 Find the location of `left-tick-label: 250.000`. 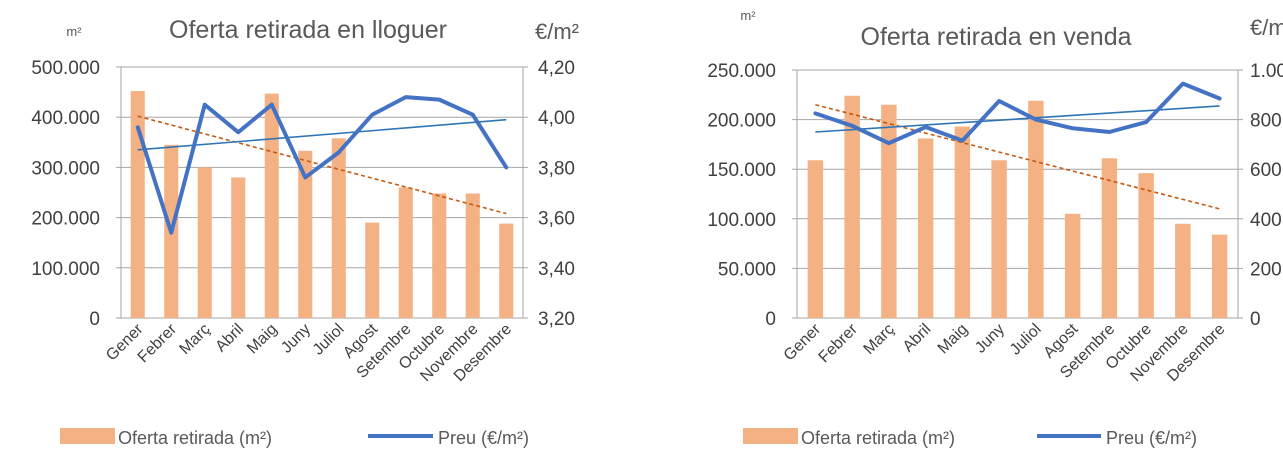

left-tick-label: 250.000 is located at coordinates (741, 71).